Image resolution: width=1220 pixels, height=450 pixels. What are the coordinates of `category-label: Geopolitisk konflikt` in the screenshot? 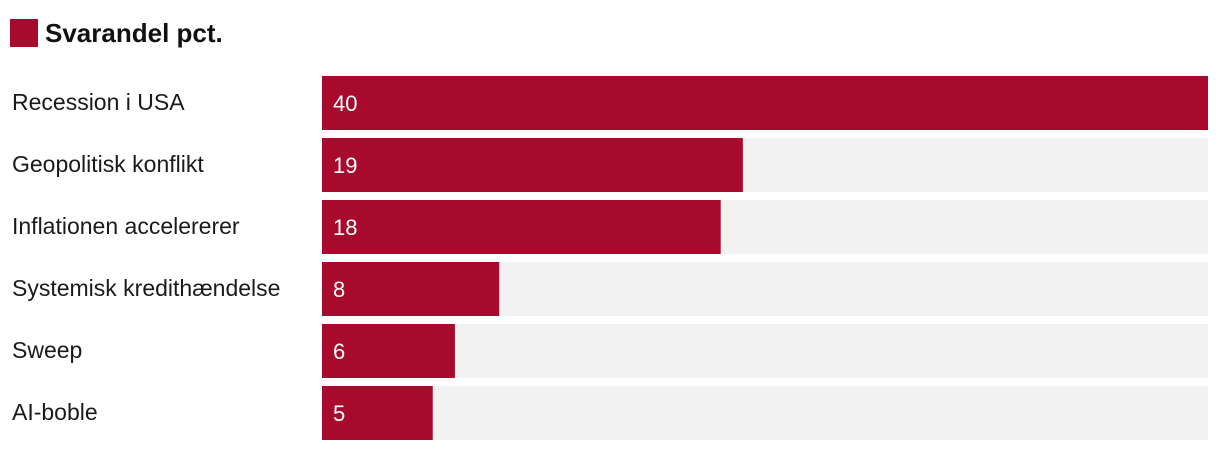 It's located at (108, 164).